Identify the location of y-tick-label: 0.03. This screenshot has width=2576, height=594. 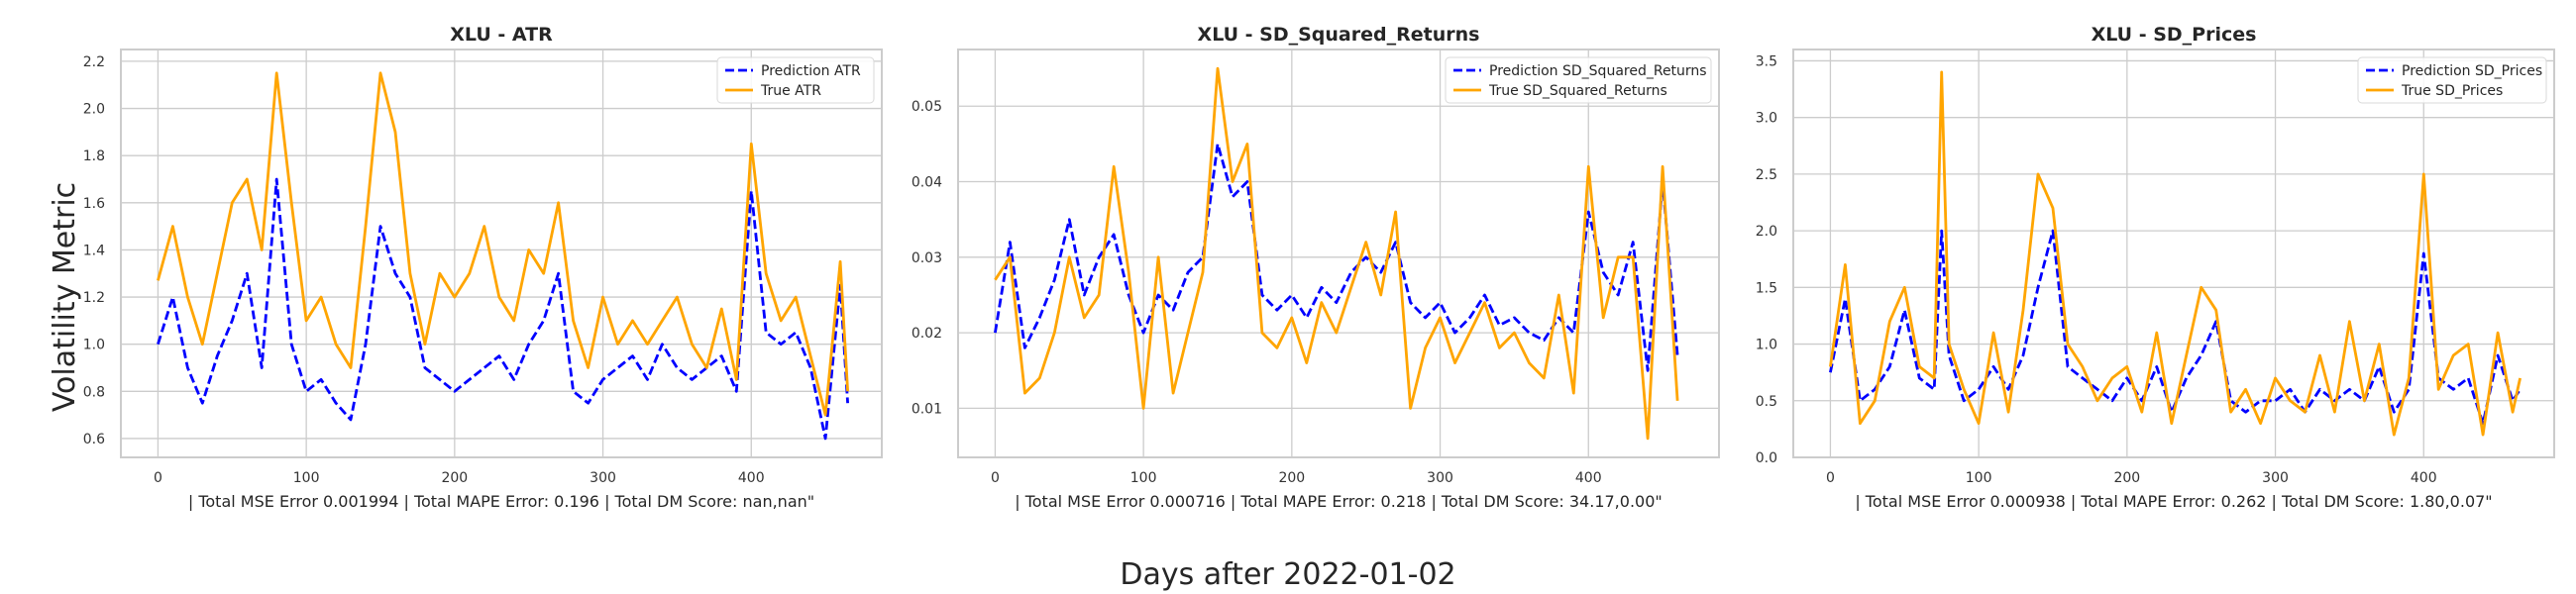
(927, 258).